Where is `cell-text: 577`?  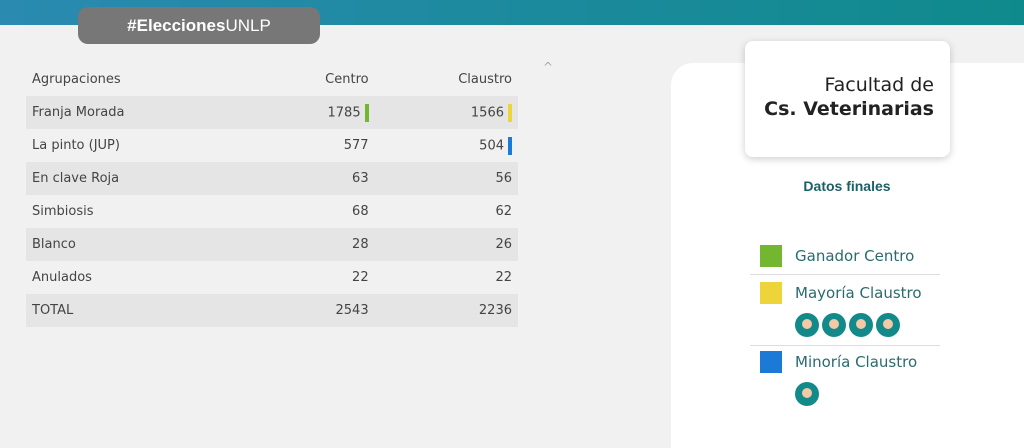
cell-text: 577 is located at coordinates (356, 145).